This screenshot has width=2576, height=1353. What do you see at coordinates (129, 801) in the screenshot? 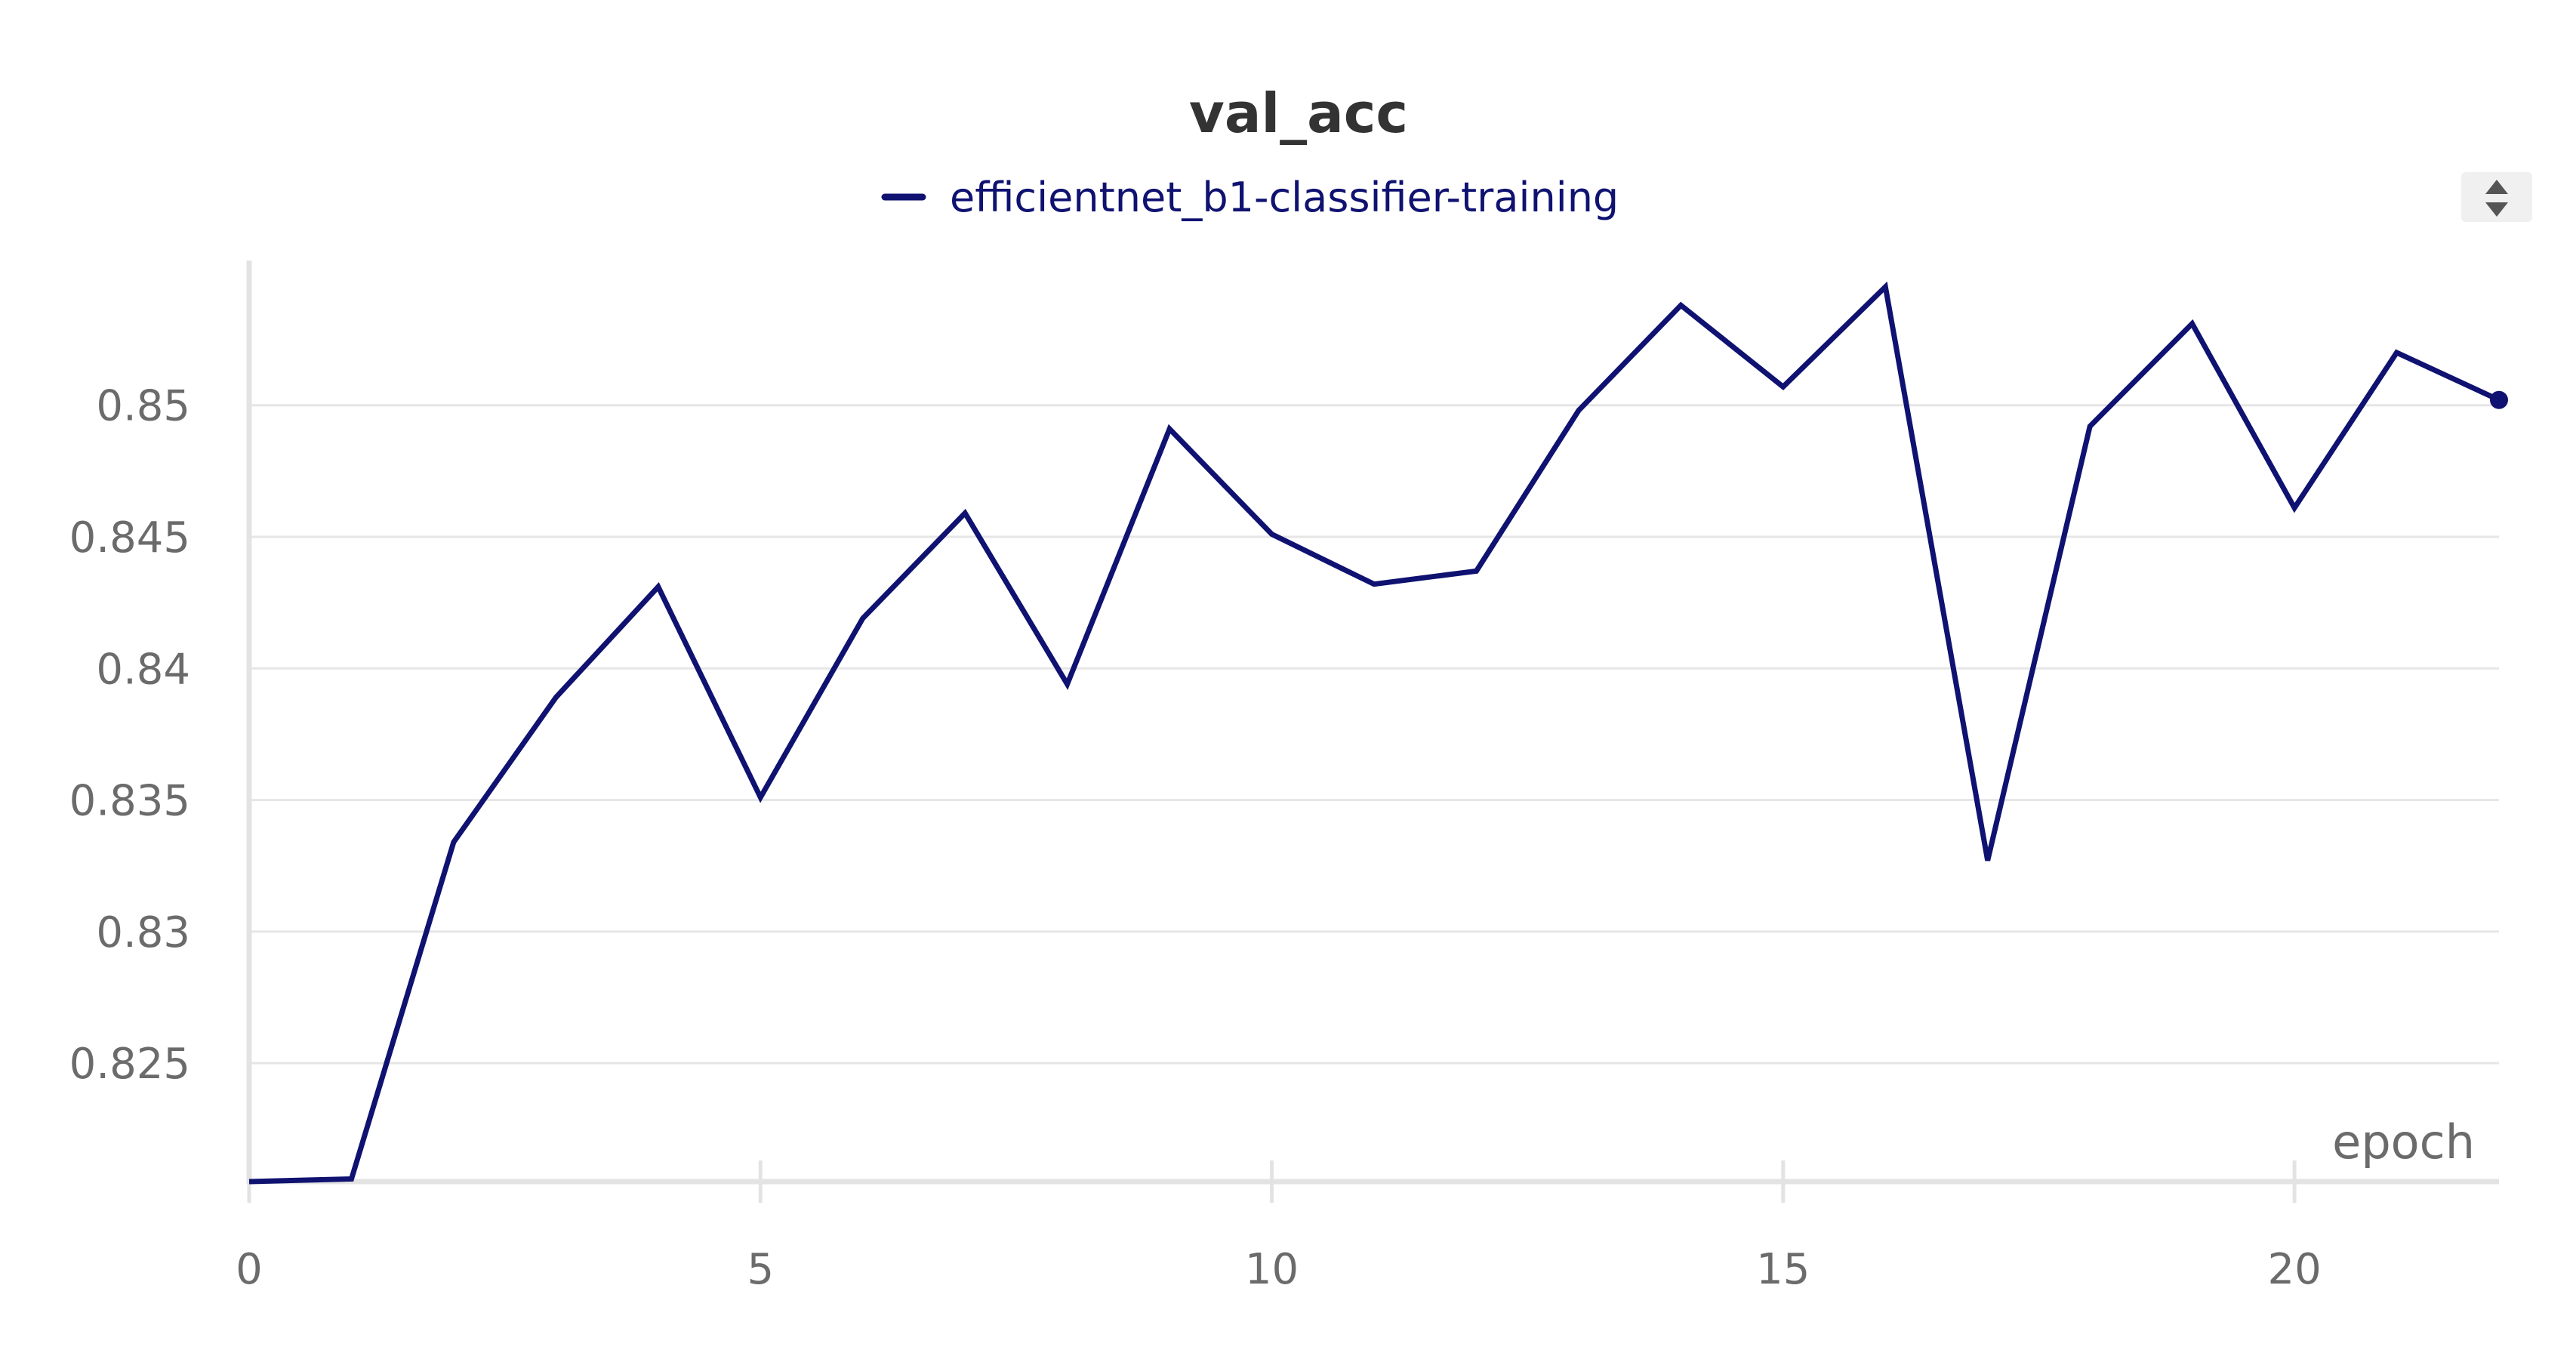
I see `y-tick-label: 0.835` at bounding box center [129, 801].